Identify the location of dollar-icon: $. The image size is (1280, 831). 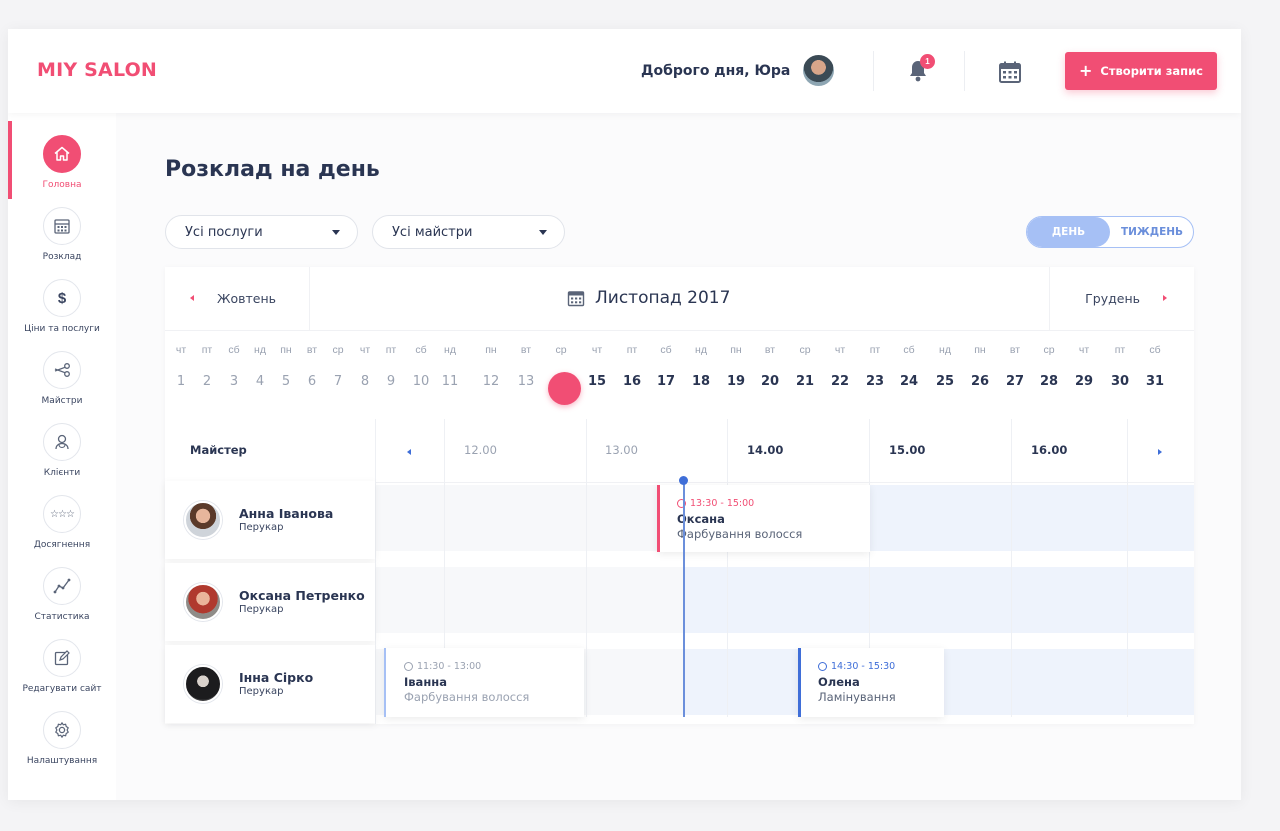
(62, 298).